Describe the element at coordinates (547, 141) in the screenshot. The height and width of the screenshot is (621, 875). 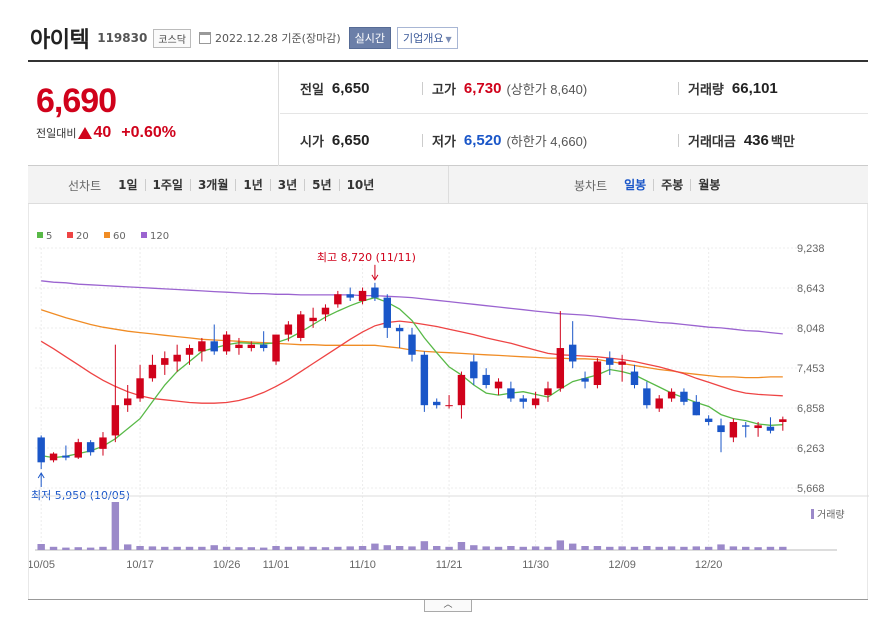
I see `lower-limit: (하한가 4,660)` at that location.